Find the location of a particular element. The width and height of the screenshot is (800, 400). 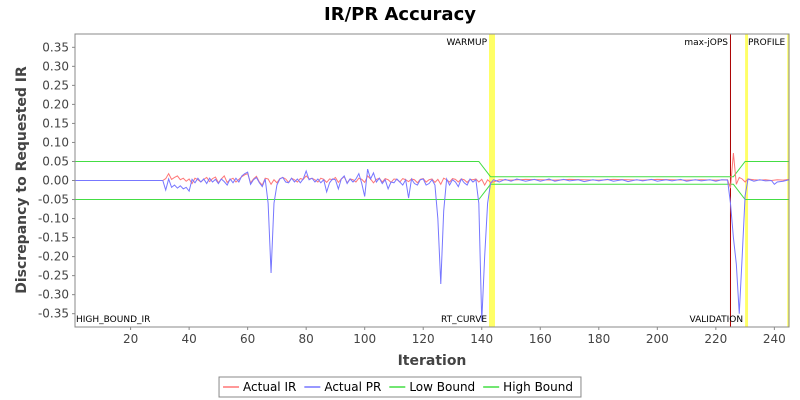

y-tick-label: -0.20 is located at coordinates (53, 257).